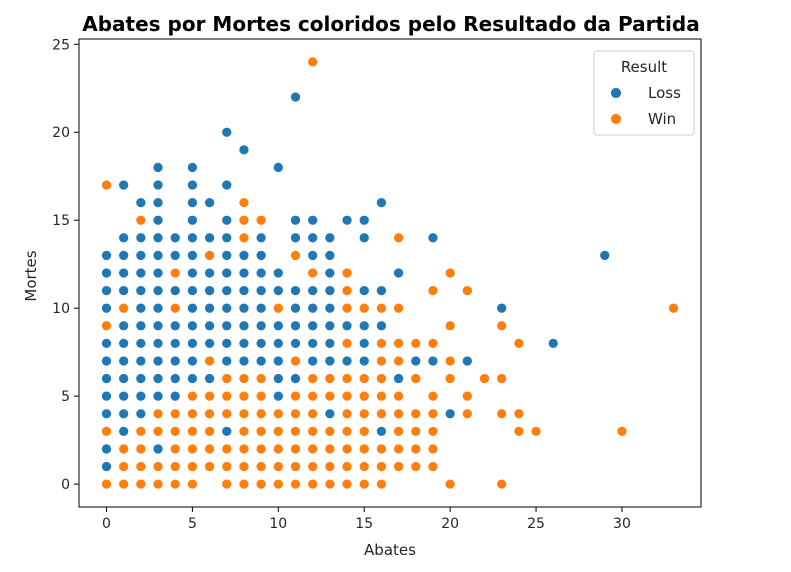  I want to click on y-axis-label: Mortes, so click(31, 275).